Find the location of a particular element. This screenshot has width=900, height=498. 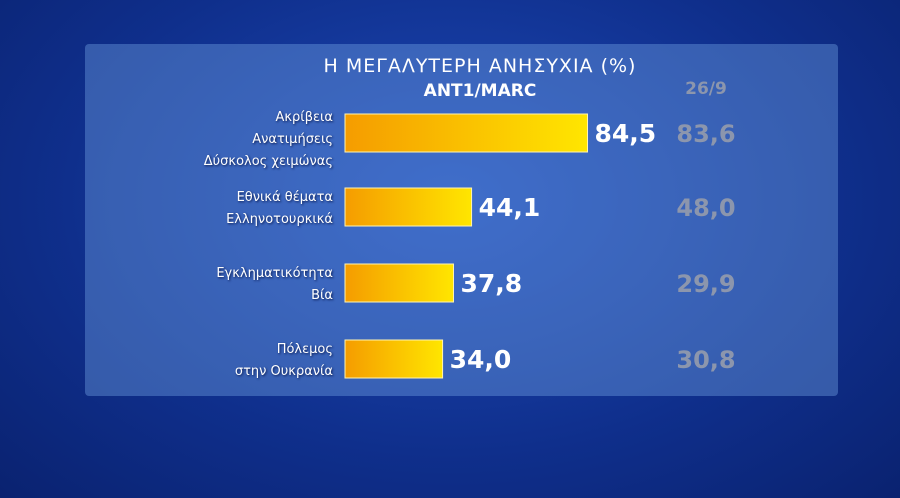

category-label: Ακρίβεια Ανατιμήσεις Δύσκολος χειμώνας is located at coordinates (268, 139).